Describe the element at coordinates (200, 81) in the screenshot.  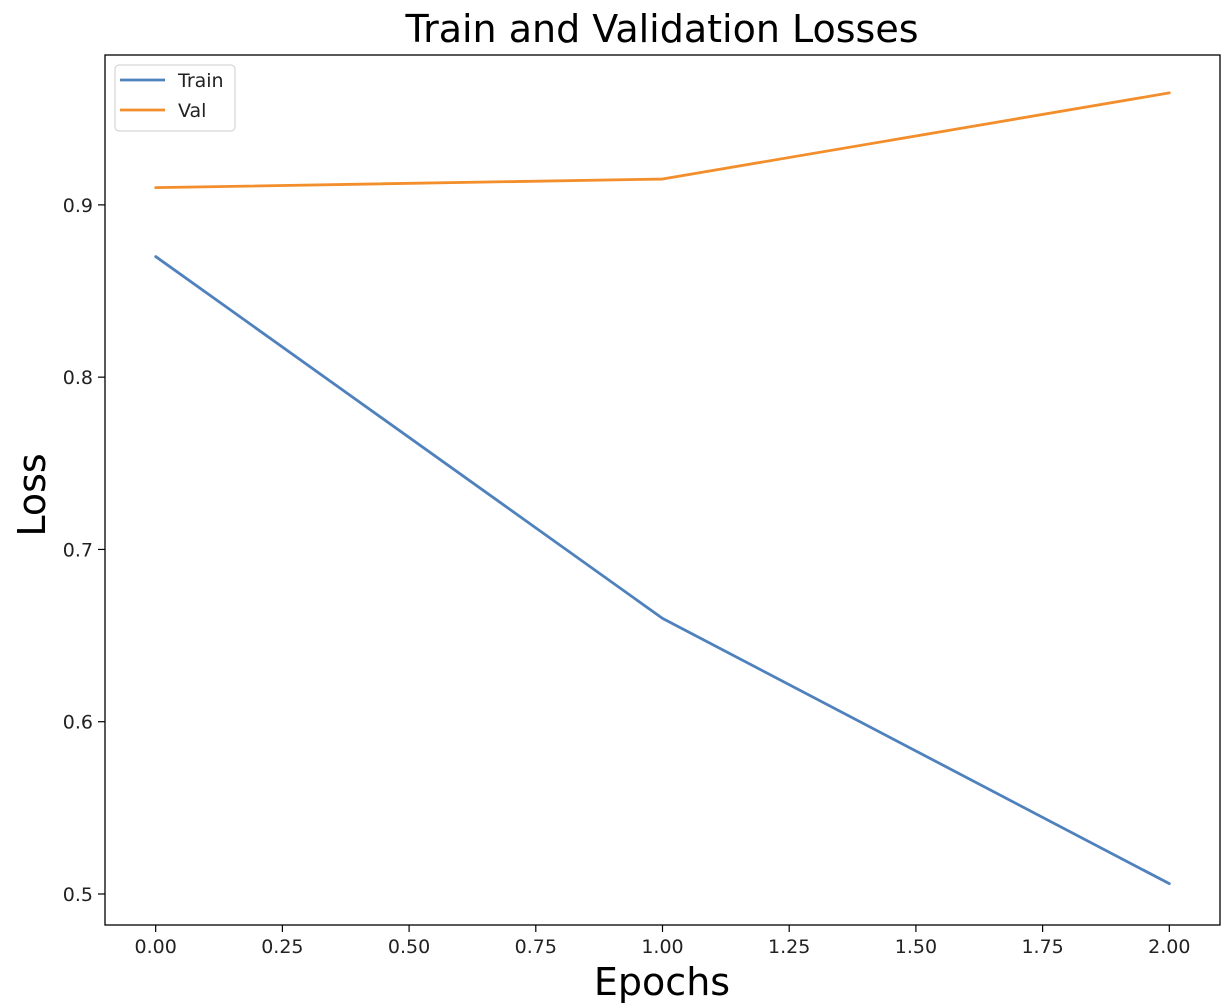
I see `legend-label-train: Train` at that location.